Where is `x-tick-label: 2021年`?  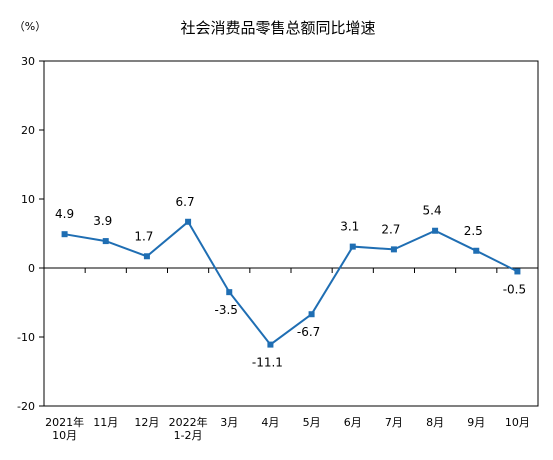 x-tick-label: 2021年 is located at coordinates (64, 422).